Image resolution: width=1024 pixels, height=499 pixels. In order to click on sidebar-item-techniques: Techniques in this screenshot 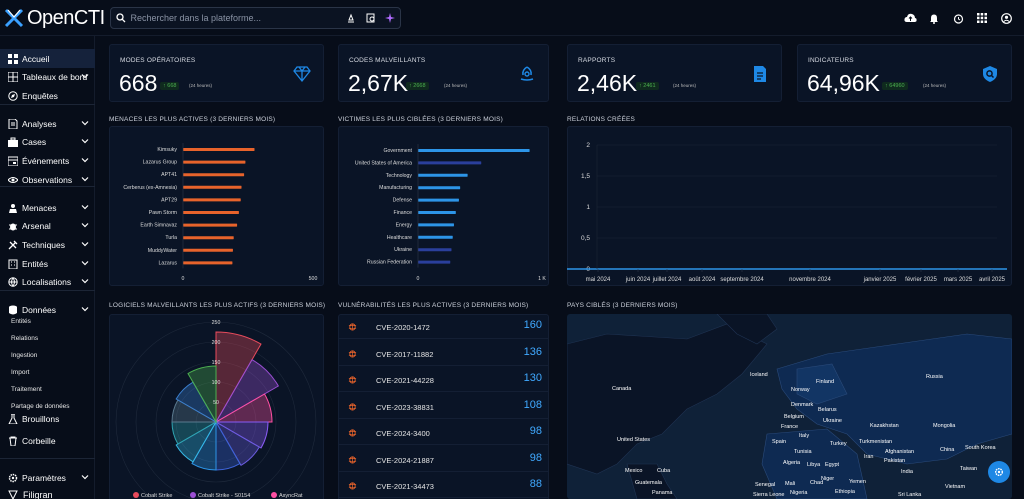, I will do `click(47, 244)`.